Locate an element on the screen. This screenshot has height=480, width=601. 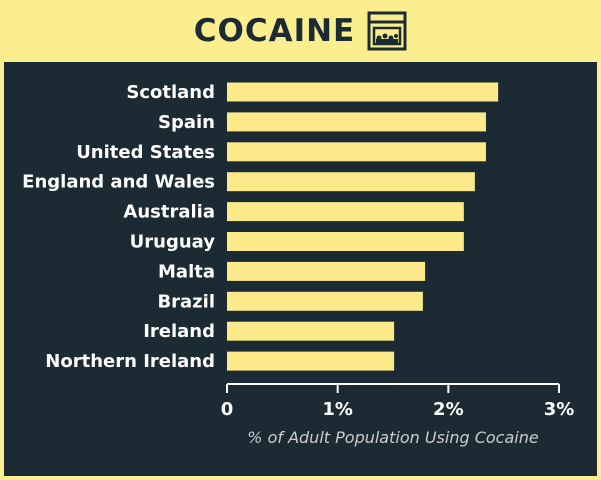
category-label: Uruguay is located at coordinates (173, 242).